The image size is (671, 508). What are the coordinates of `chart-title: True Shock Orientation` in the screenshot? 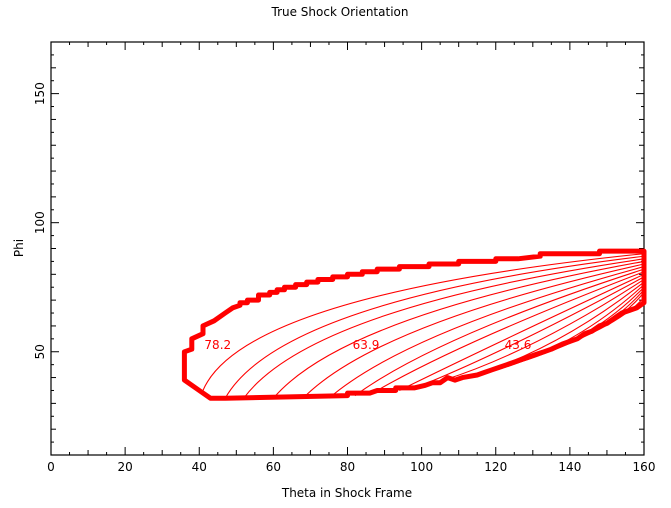 It's located at (340, 12).